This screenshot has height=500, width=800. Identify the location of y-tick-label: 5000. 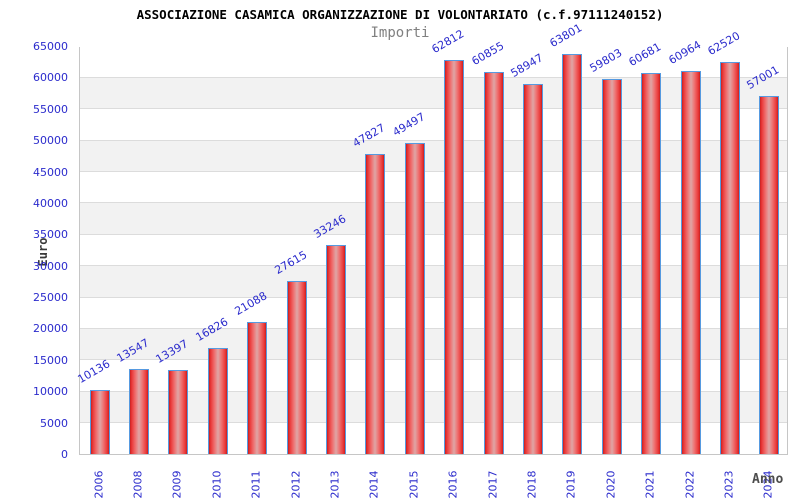
(54, 423).